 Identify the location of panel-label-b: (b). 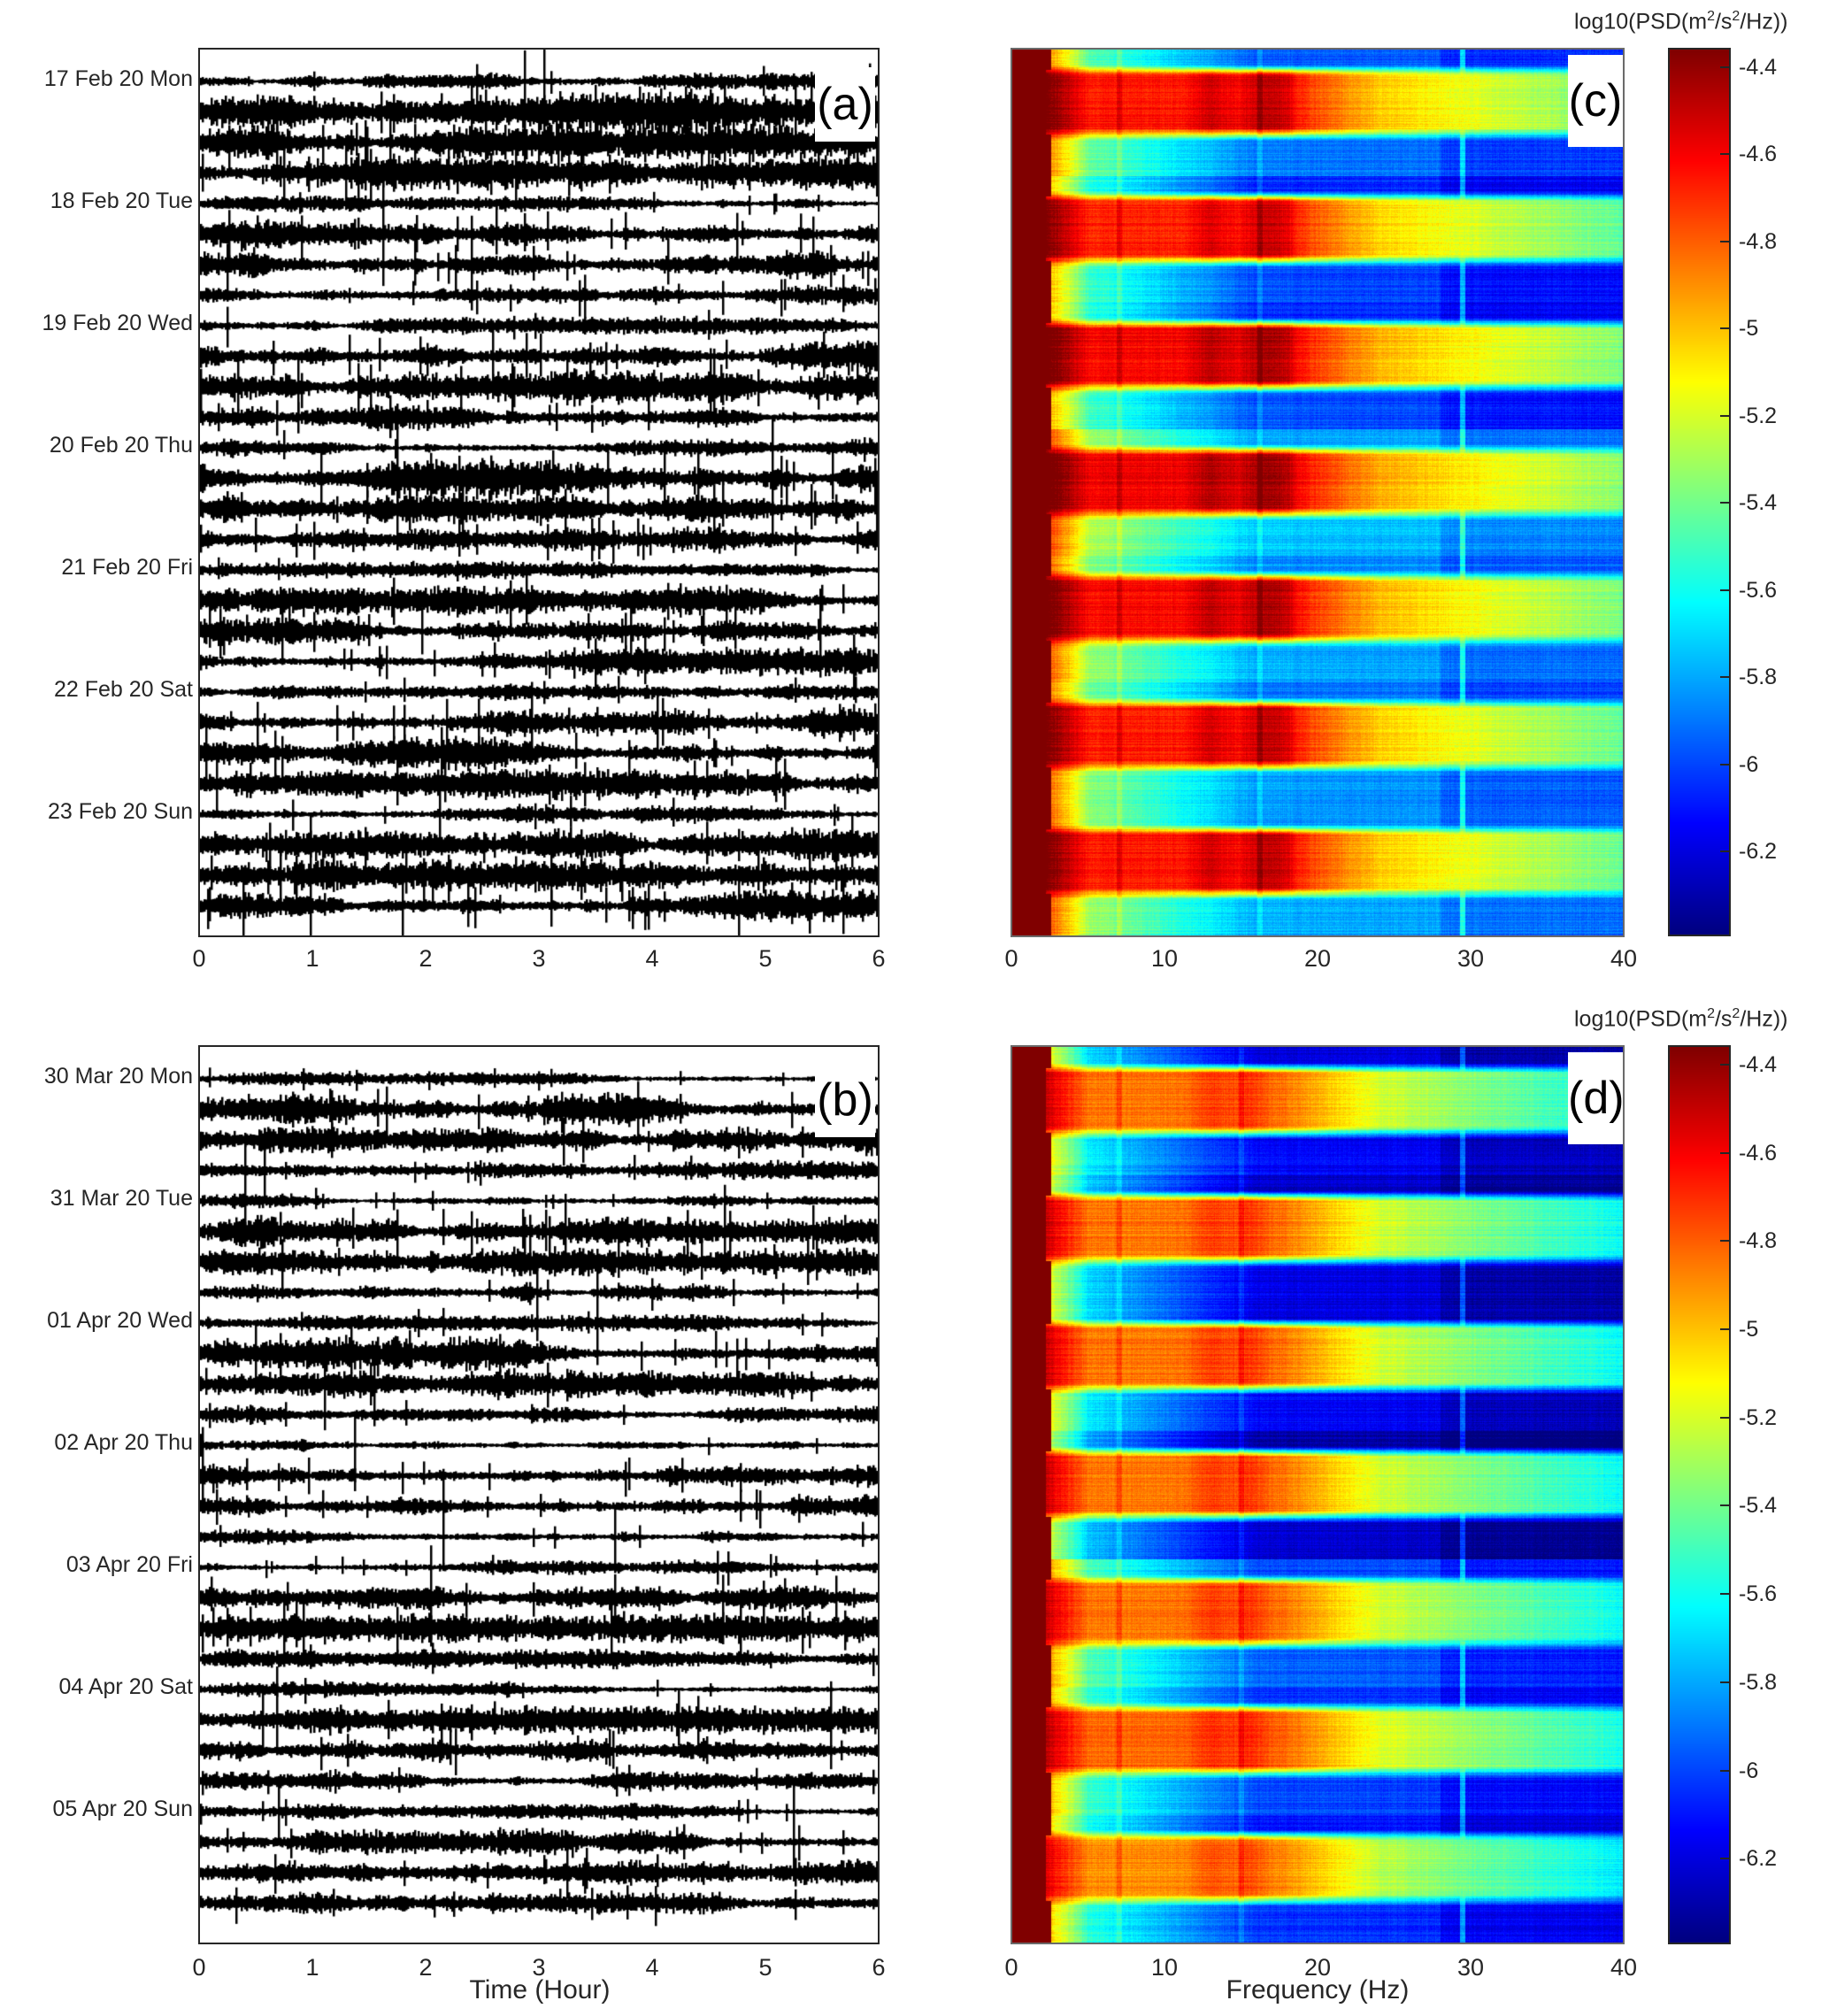
(845, 1100).